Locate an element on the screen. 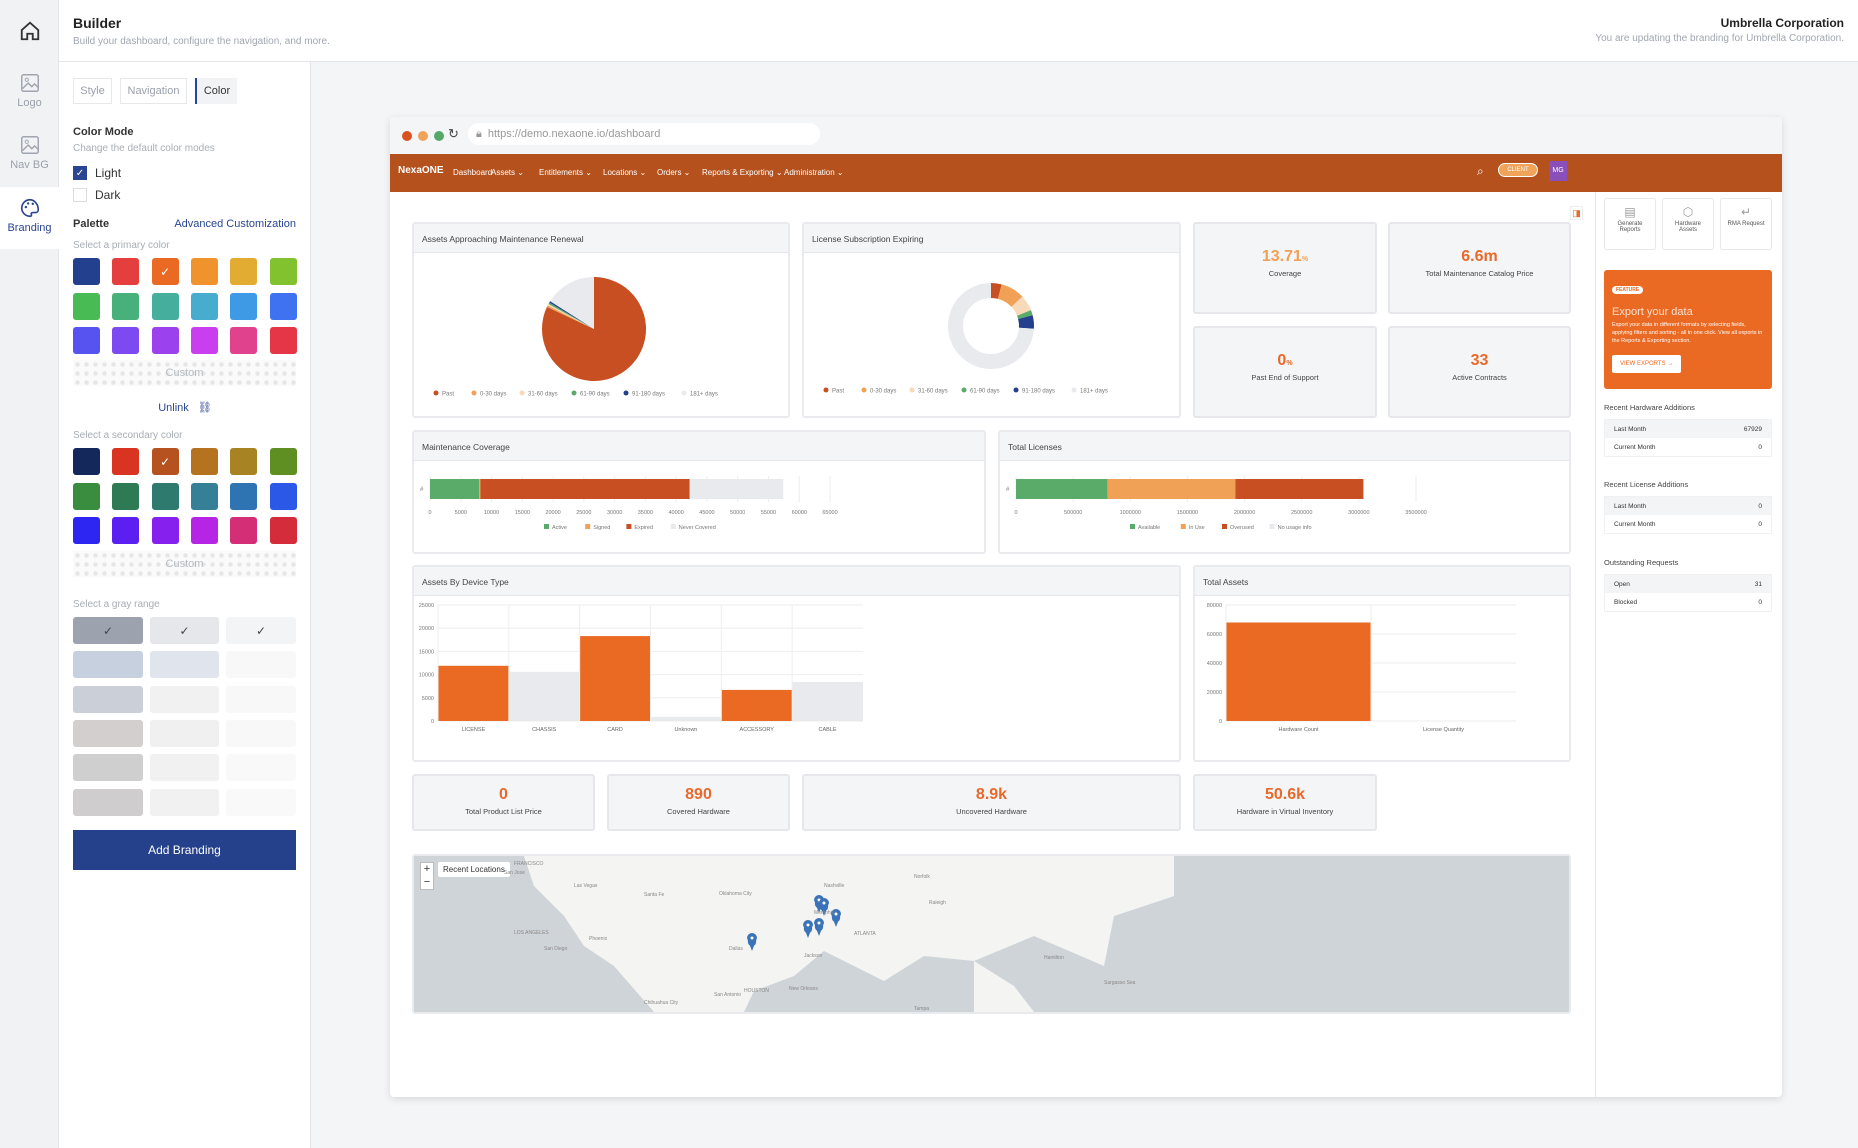 This screenshot has height=1148, width=1858. secondary-color-swatch: ✓ is located at coordinates (165, 461).